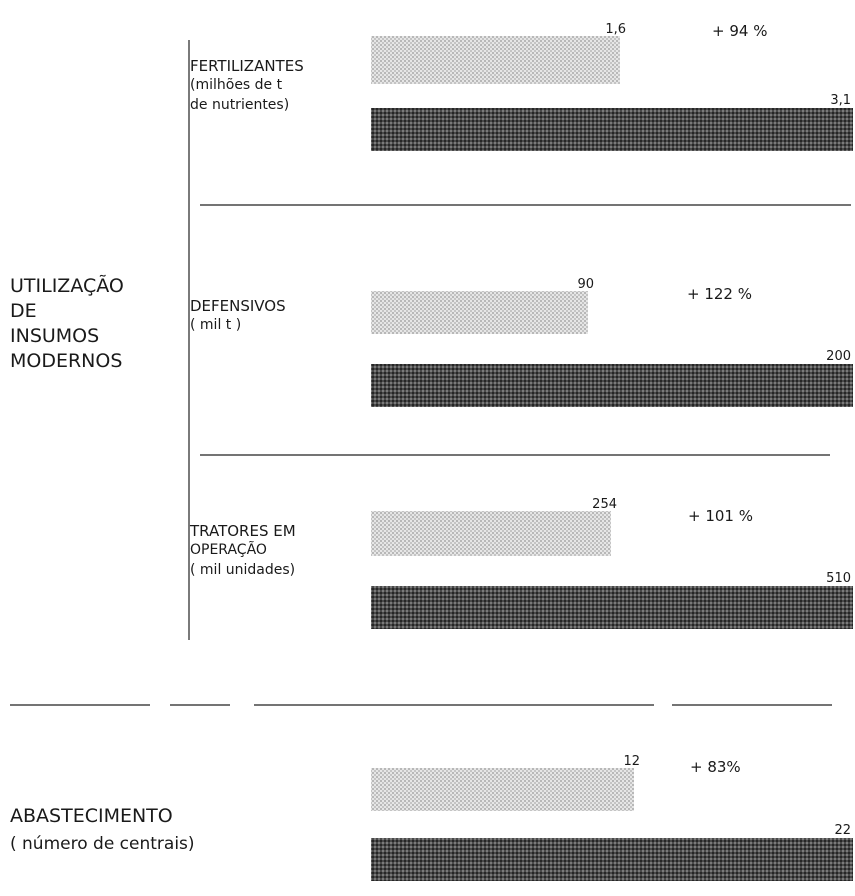 The width and height of the screenshot is (855, 896). Describe the element at coordinates (739, 31) in the screenshot. I see `change-label: + 94 %` at that location.